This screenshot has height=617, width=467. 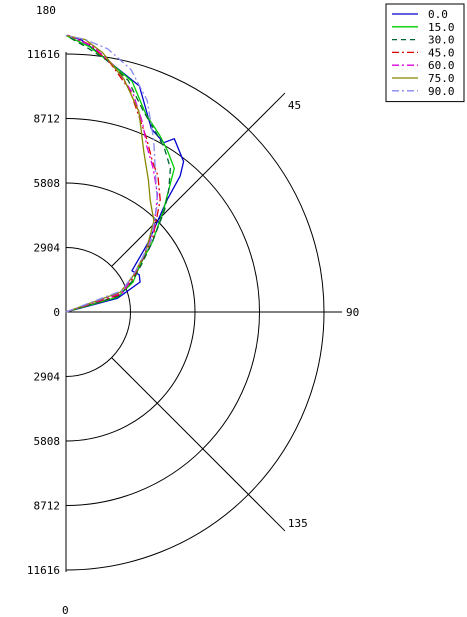 I want to click on series-lines, so click(x=125, y=173).